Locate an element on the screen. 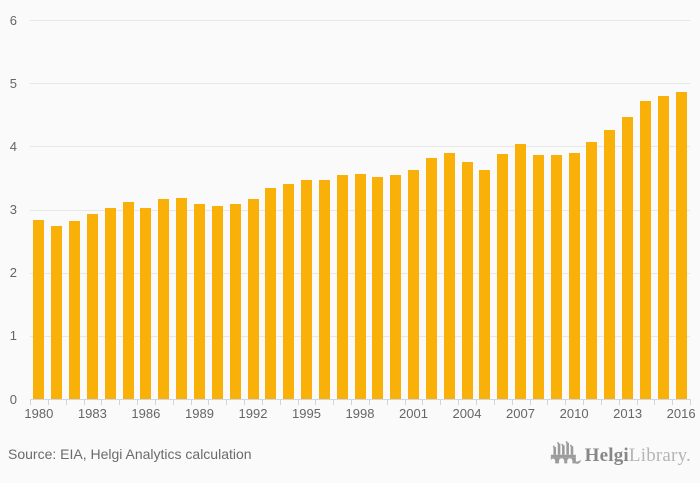  bar-1998 is located at coordinates (360, 287).